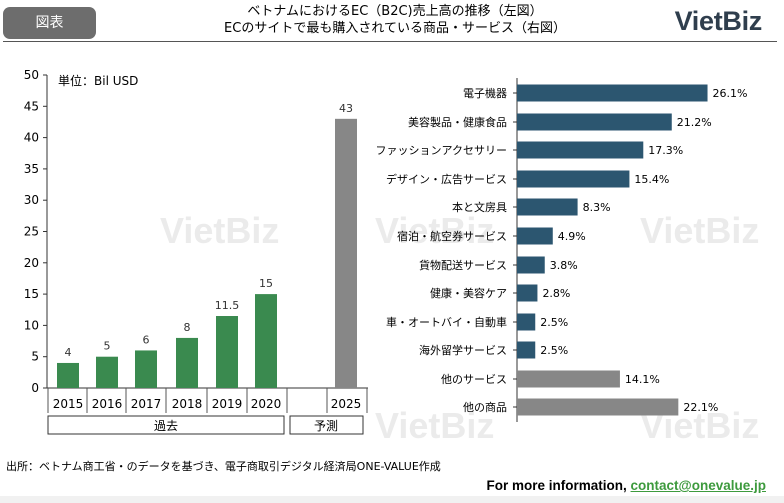  Describe the element at coordinates (68, 352) in the screenshot. I see `left-bar-value-label: 4` at that location.